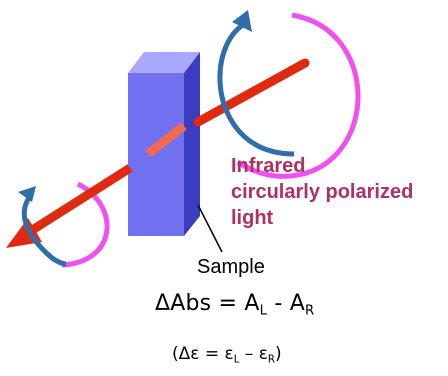 Image resolution: width=448 pixels, height=376 pixels. What do you see at coordinates (231, 267) in the screenshot?
I see `sample-label: Sample` at bounding box center [231, 267].